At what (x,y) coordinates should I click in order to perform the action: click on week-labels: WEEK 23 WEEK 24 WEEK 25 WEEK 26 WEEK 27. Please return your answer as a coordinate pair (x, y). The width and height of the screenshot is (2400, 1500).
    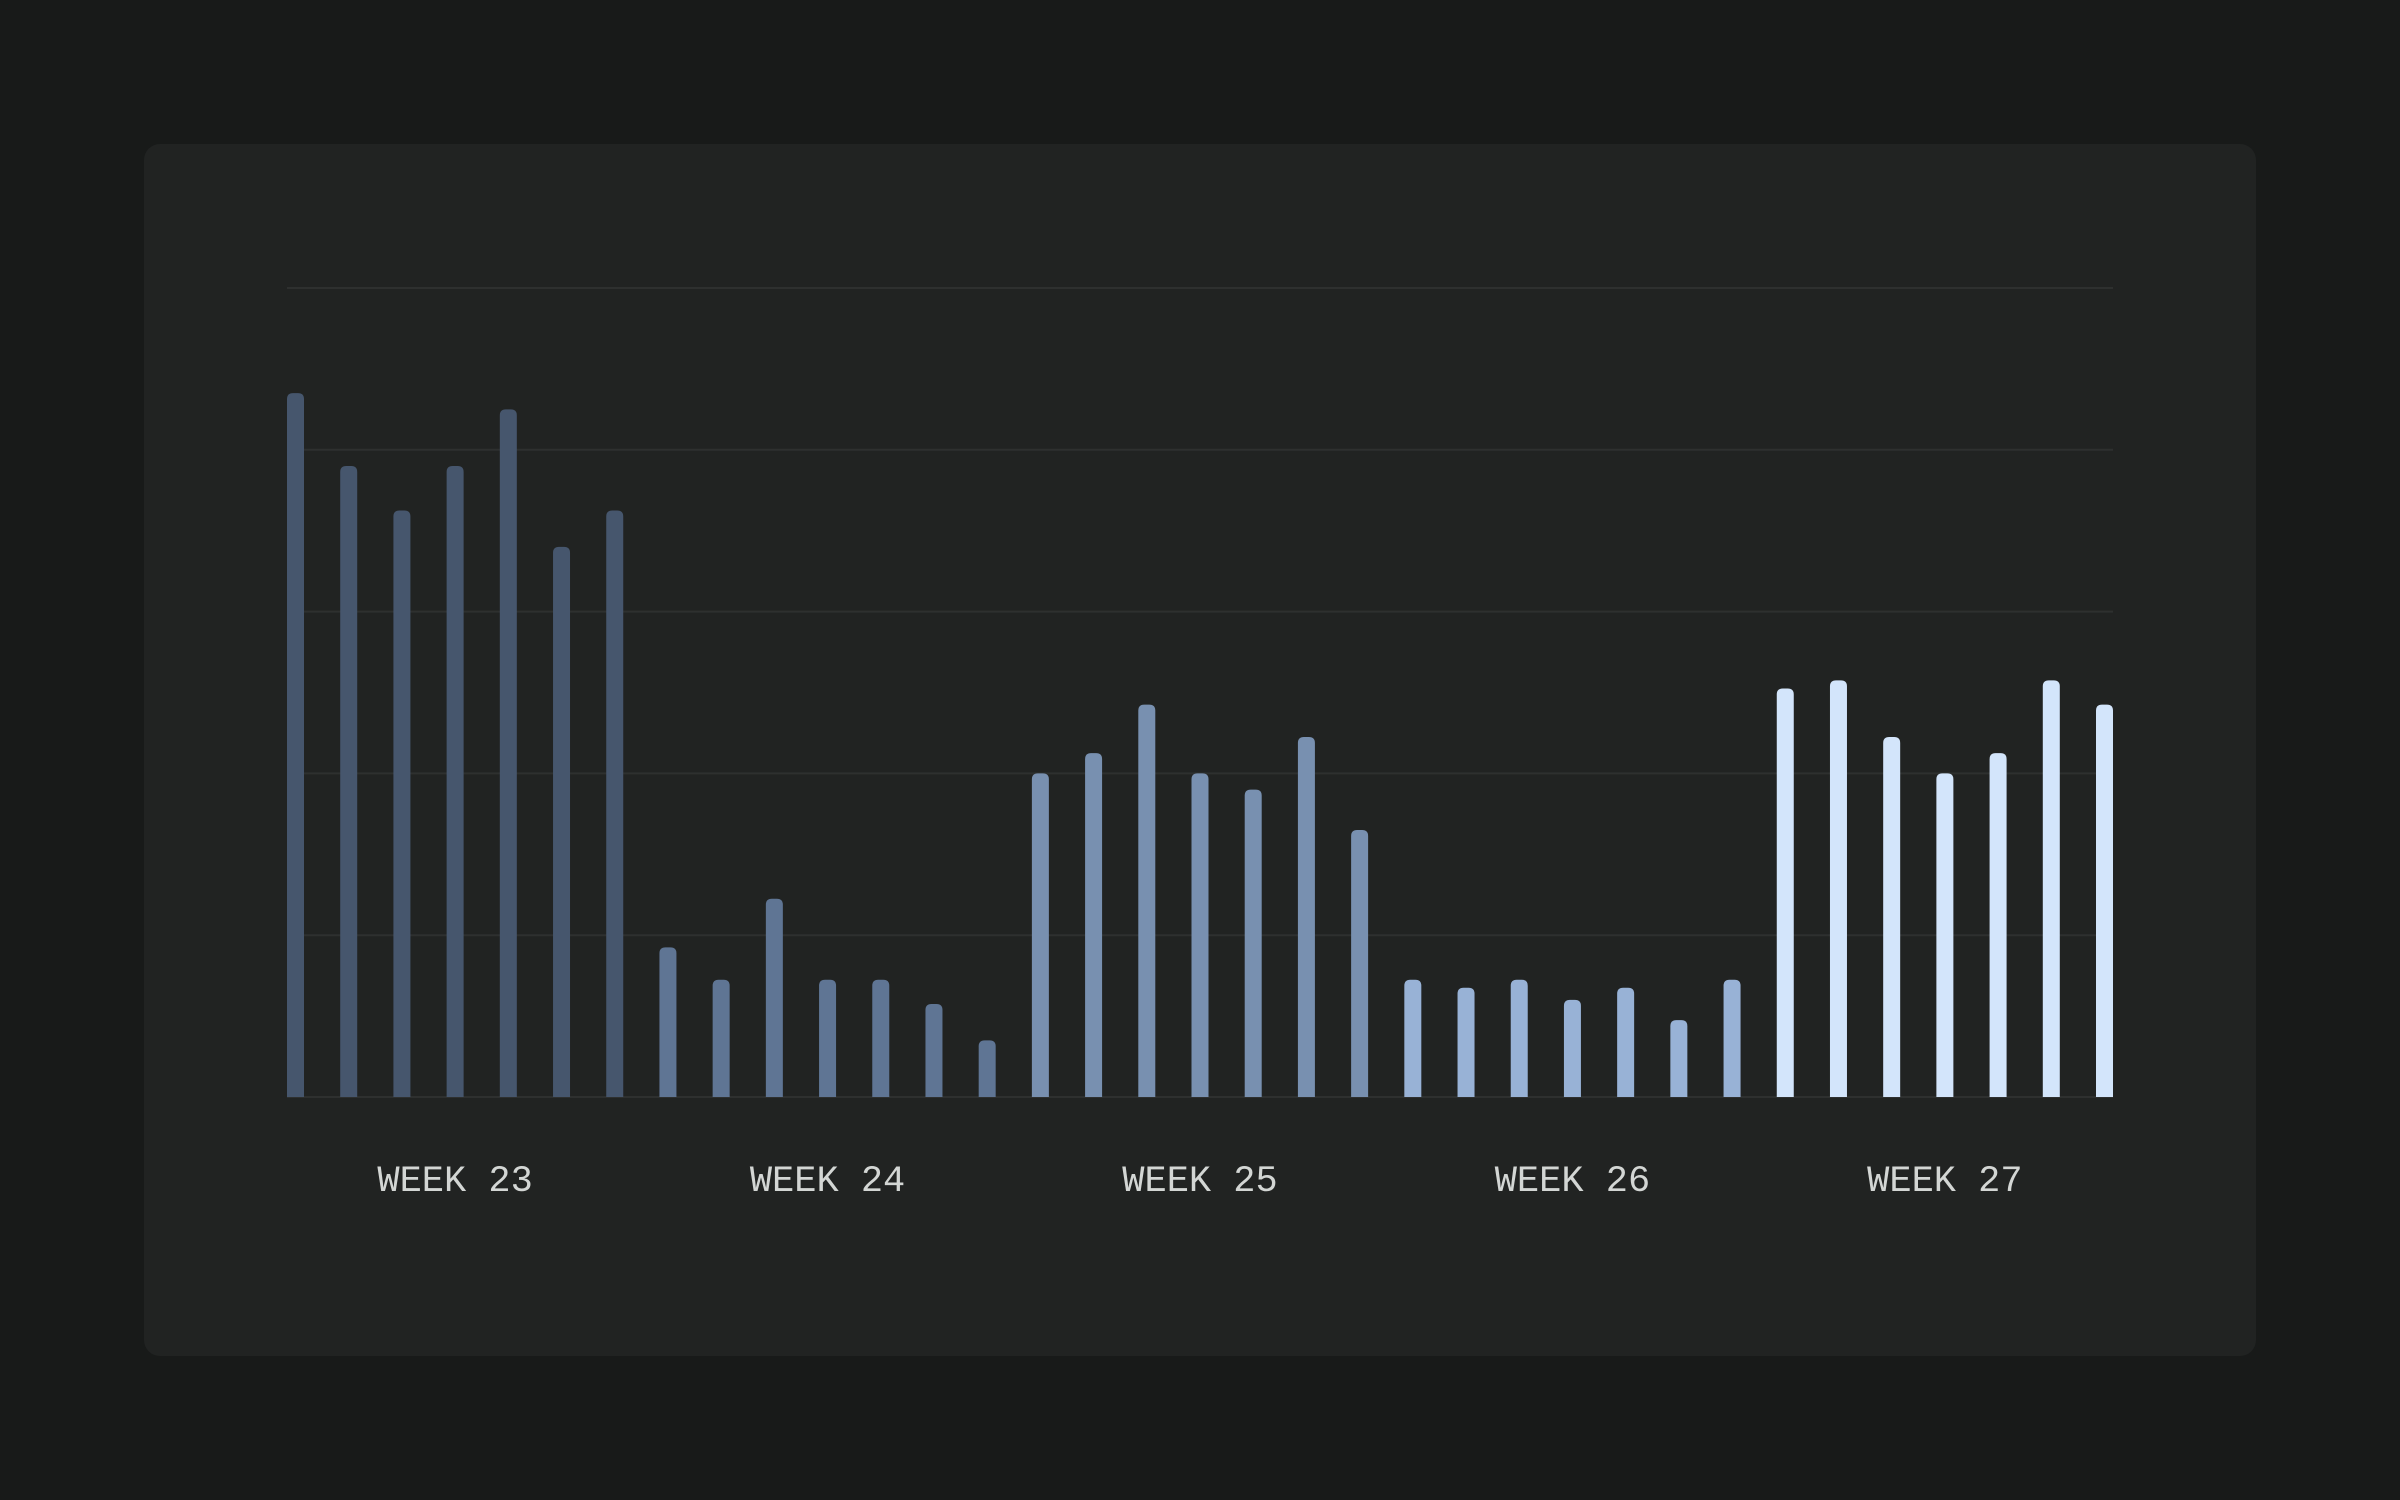
    Looking at the image, I should click on (1199, 1182).